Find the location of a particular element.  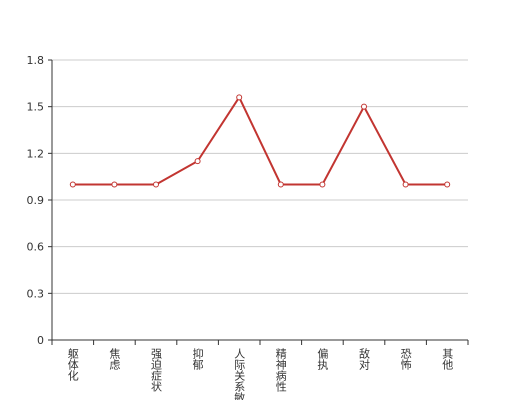

y-tick-label: 0 is located at coordinates (40, 340).